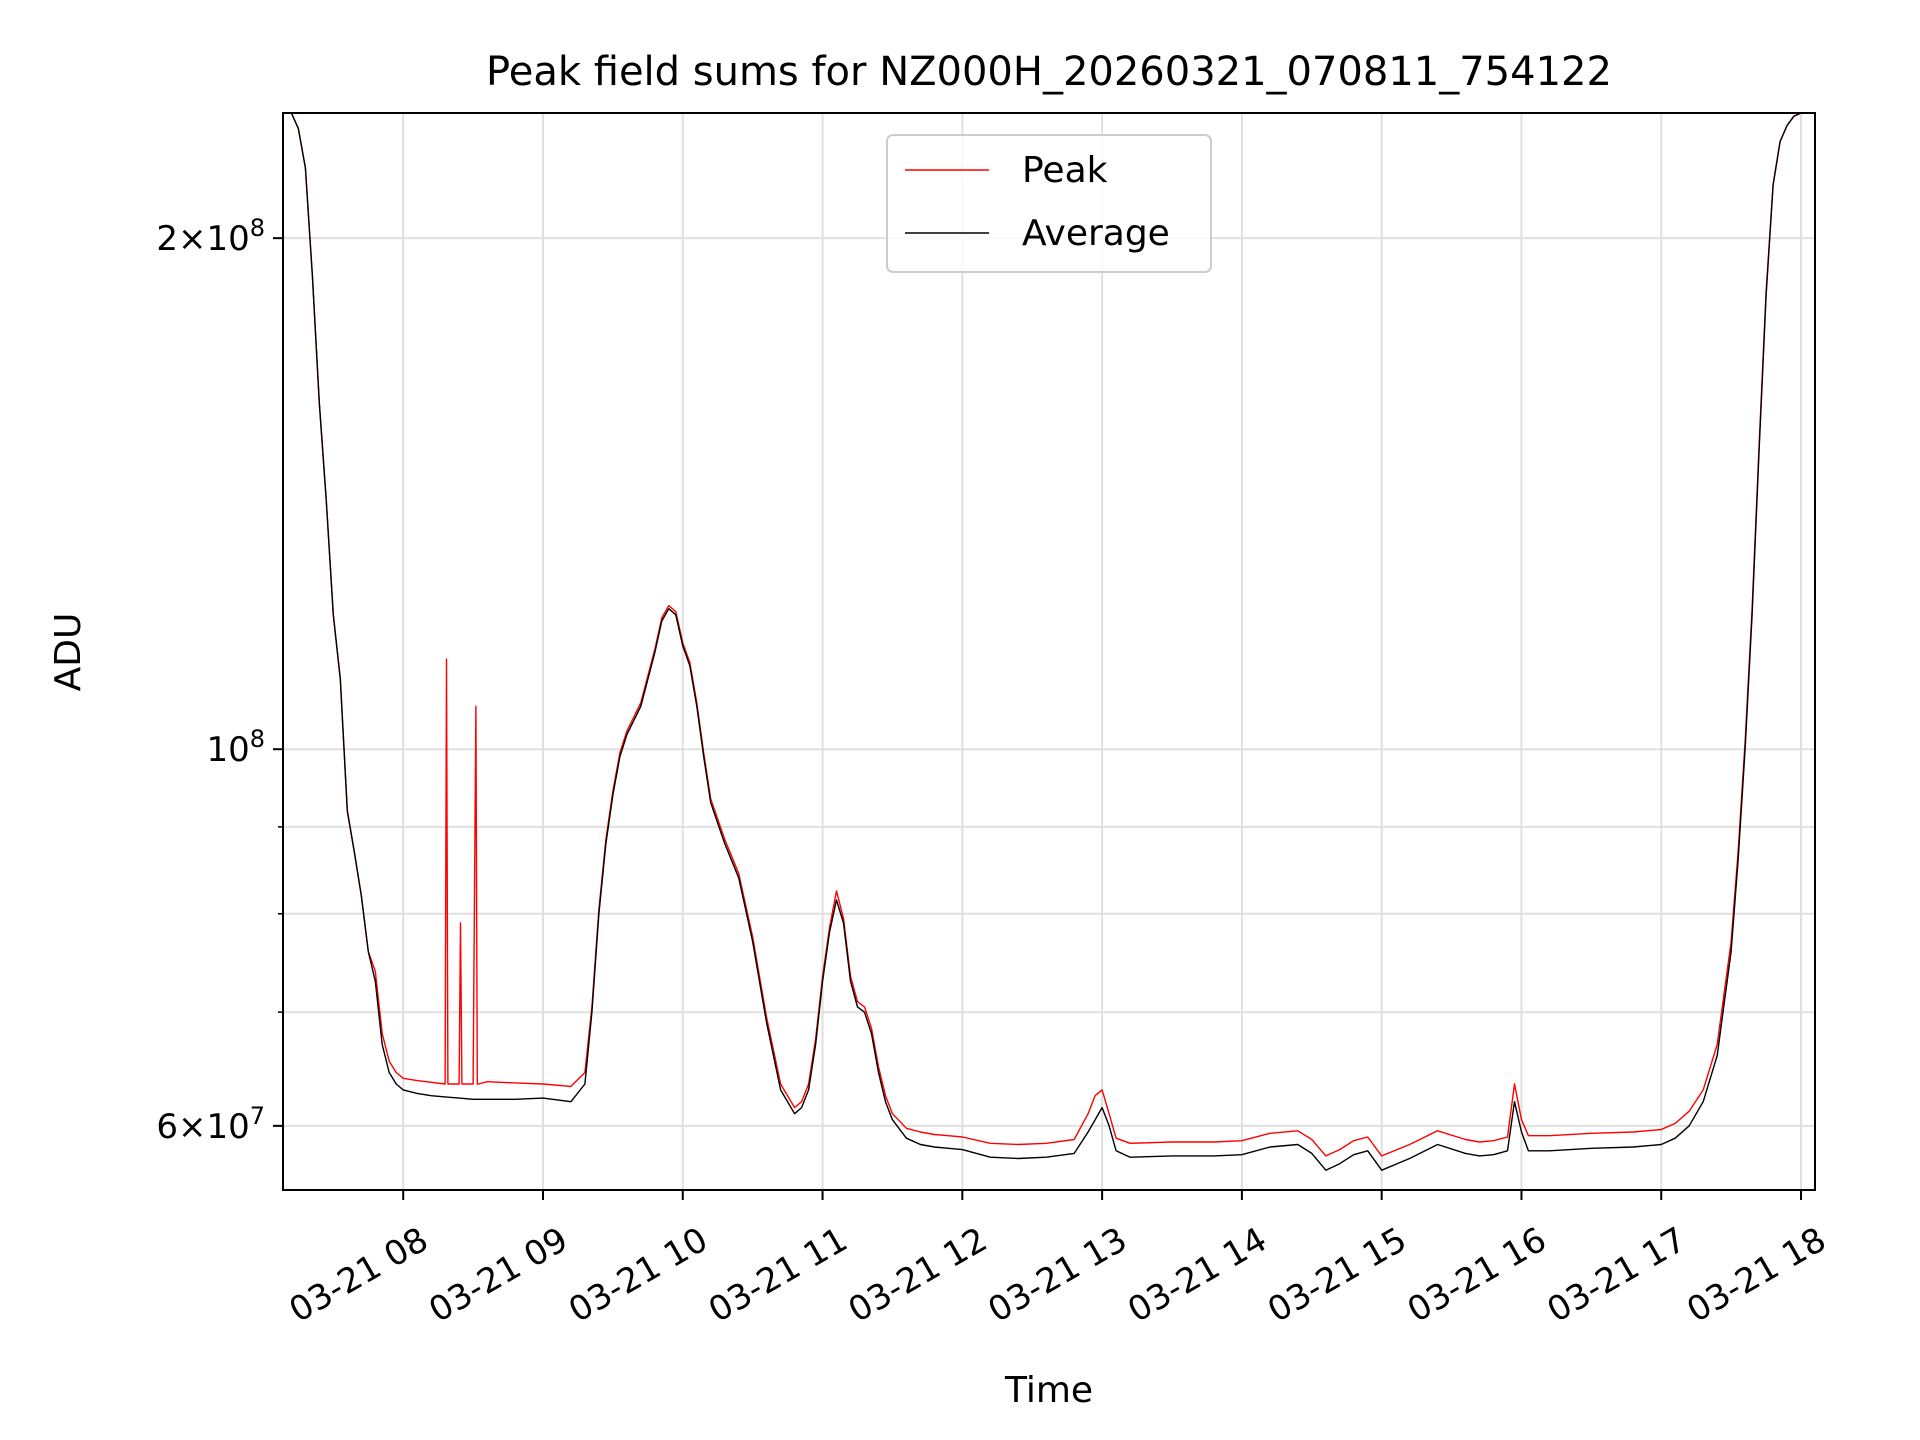  What do you see at coordinates (1096, 233) in the screenshot?
I see `legend-label-average: Average` at bounding box center [1096, 233].